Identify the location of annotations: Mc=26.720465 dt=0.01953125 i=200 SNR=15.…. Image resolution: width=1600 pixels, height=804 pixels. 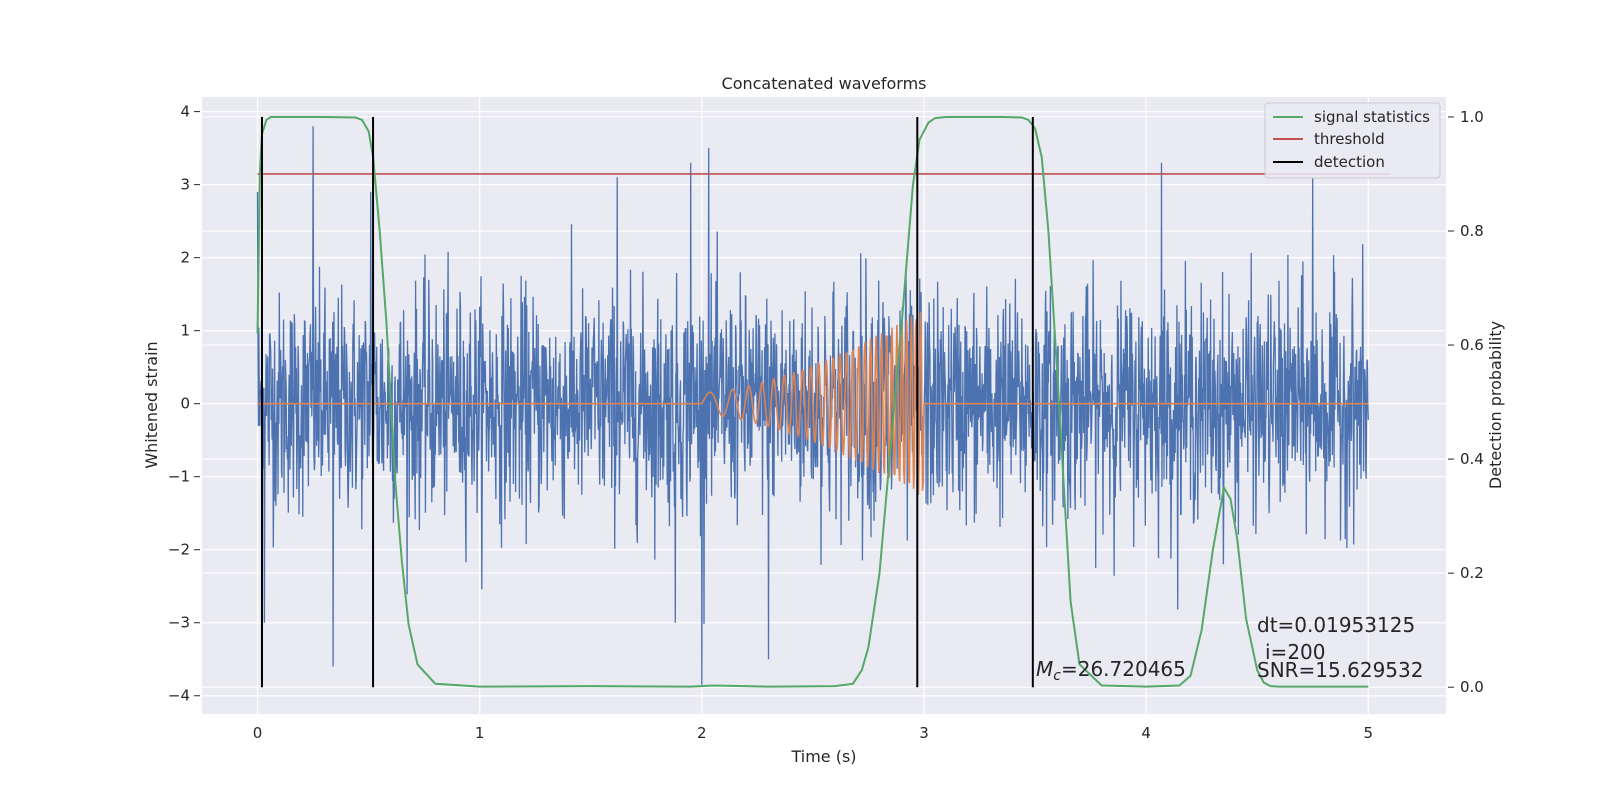
(1229, 648).